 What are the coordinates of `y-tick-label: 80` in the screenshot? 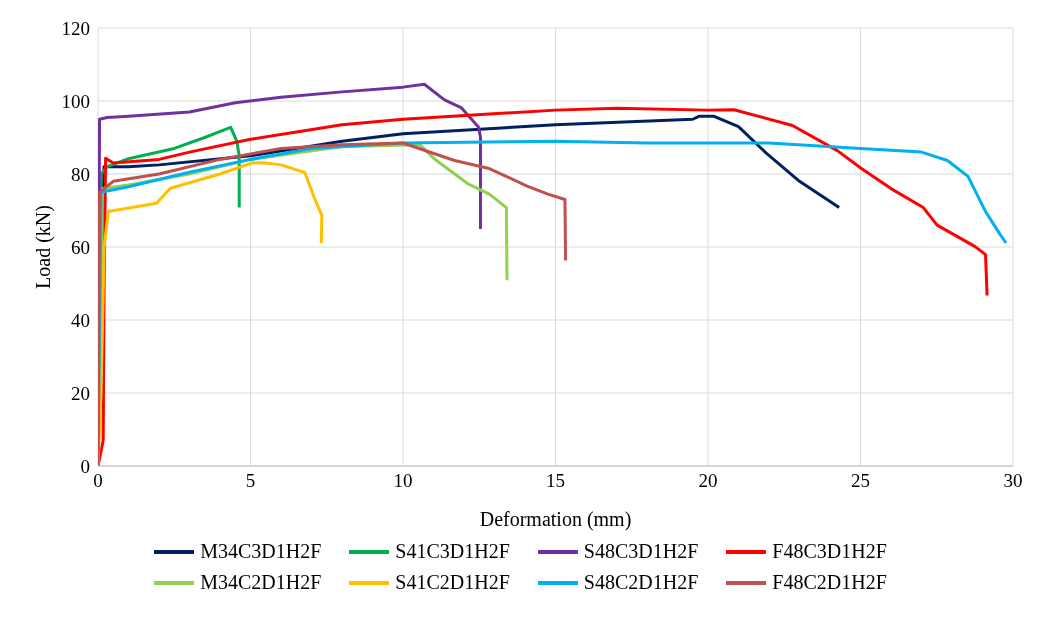 It's located at (80, 174).